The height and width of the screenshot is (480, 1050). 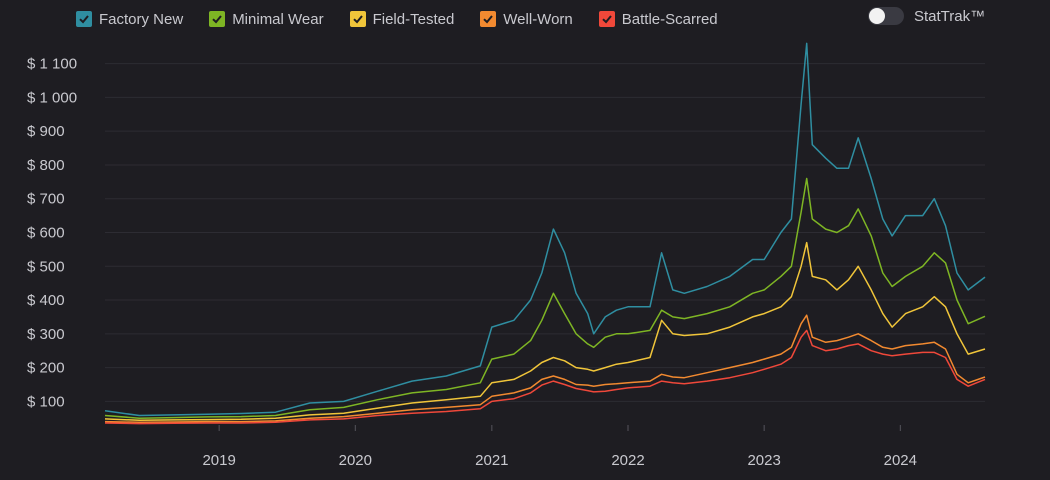 What do you see at coordinates (413, 19) in the screenshot?
I see `legend-label: Field-Tested` at bounding box center [413, 19].